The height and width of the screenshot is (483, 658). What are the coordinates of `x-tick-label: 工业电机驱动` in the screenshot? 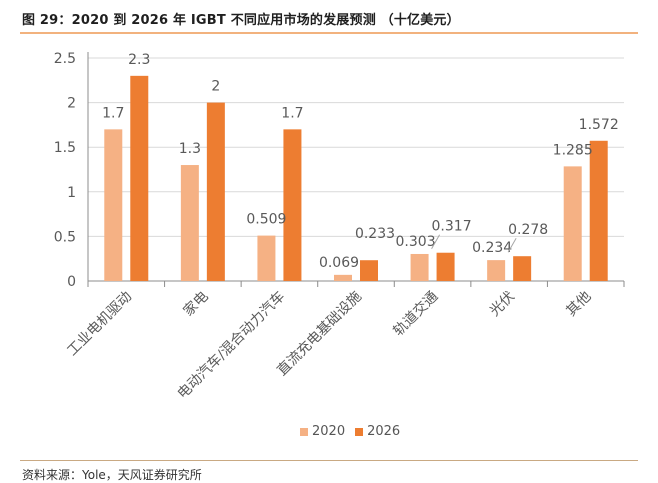 It's located at (99, 324).